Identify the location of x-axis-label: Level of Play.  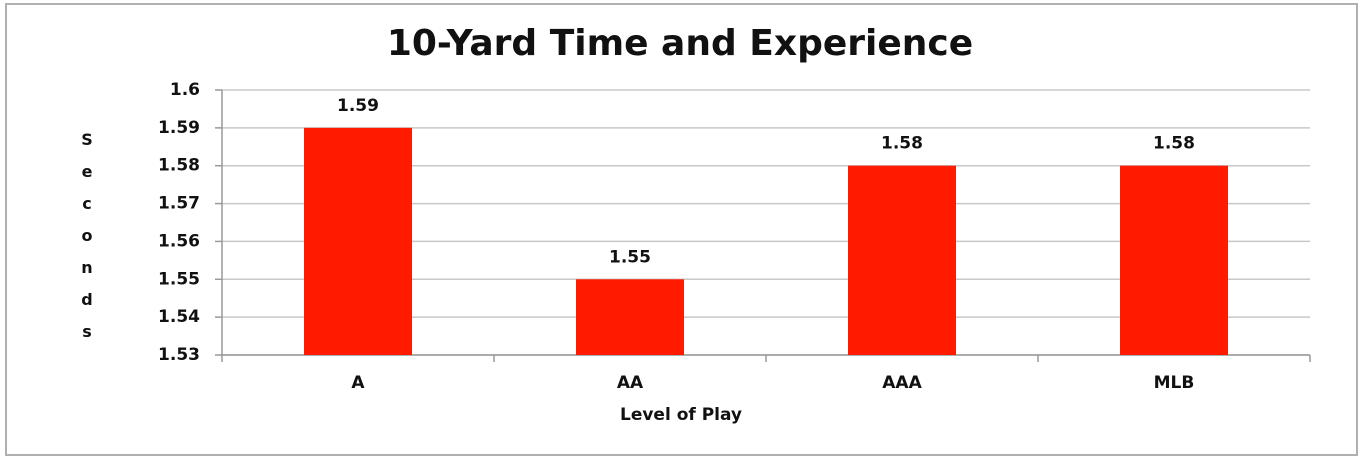
(681, 415).